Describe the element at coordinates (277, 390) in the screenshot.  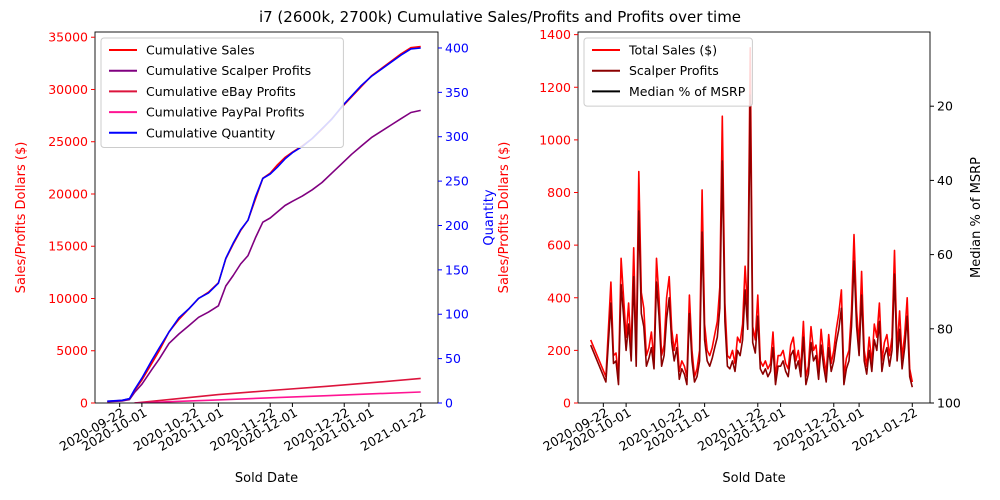
I see `series-line-cumulative-ebay-profits` at that location.